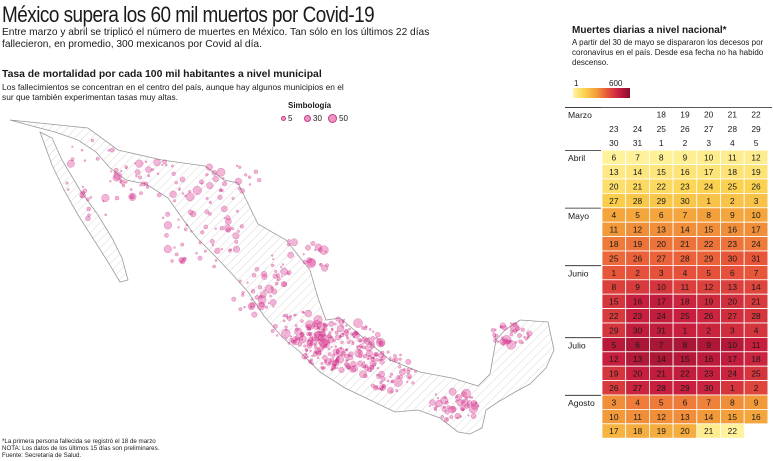 Image resolution: width=773 pixels, height=461 pixels. Describe the element at coordinates (733, 114) in the screenshot. I see `day-label: 21` at that location.